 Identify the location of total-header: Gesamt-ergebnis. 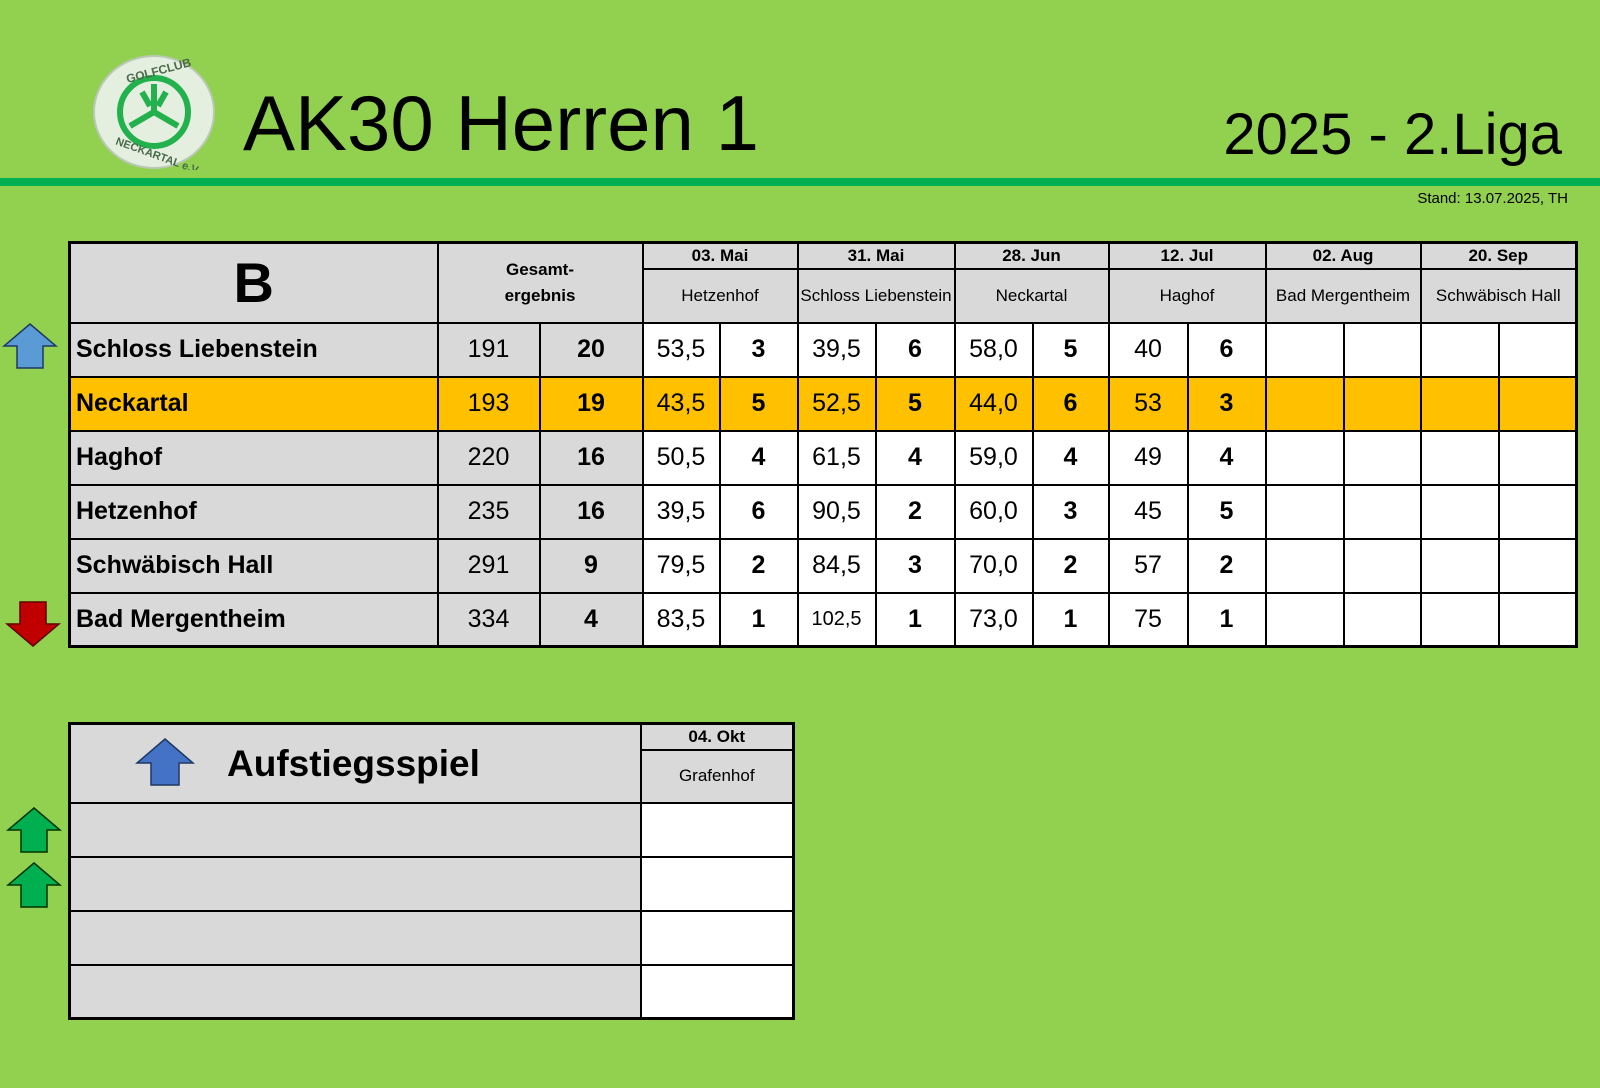
(540, 282).